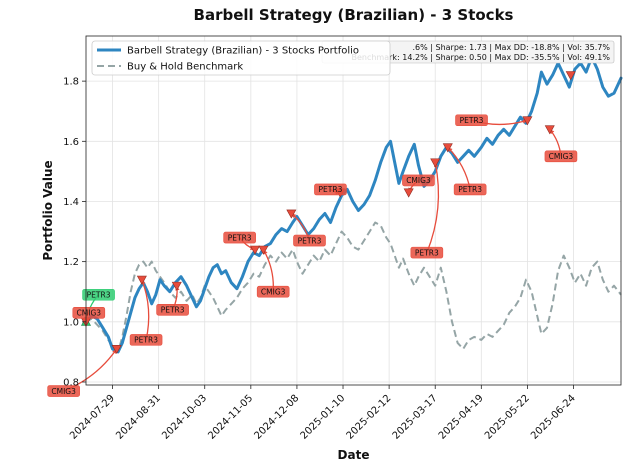  What do you see at coordinates (71, 202) in the screenshot?
I see `y-tick-label: 1.4` at bounding box center [71, 202].